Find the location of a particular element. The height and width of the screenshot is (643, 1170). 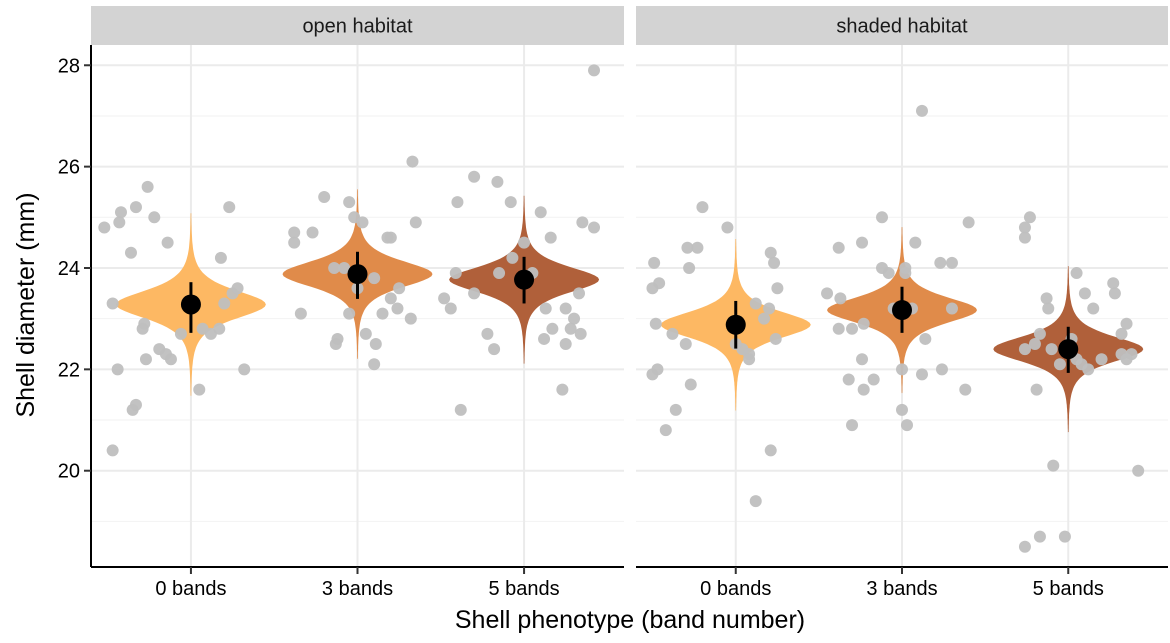

facet-strip-background is located at coordinates (902, 25).